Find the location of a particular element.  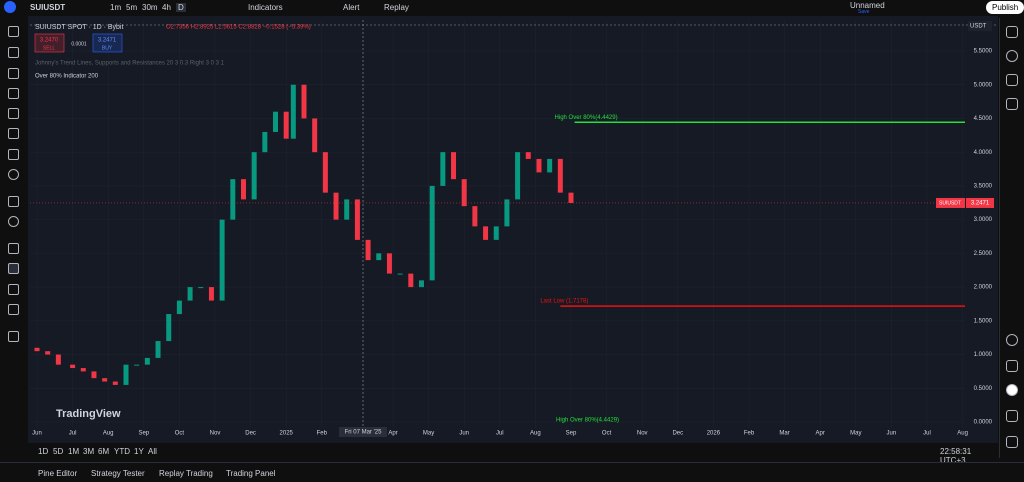

tab: Strategy Tester is located at coordinates (118, 473).